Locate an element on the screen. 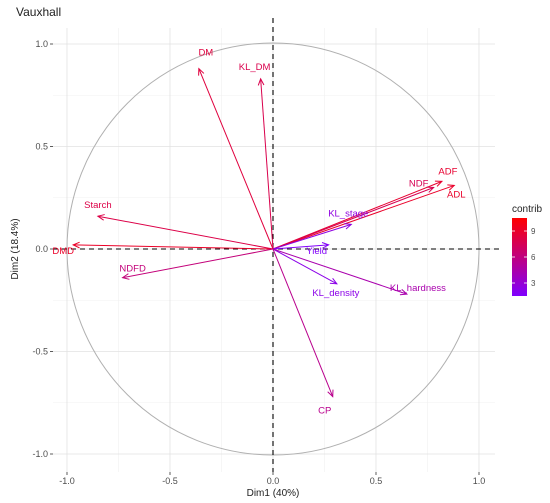 This screenshot has height=503, width=550. label-dm: DM is located at coordinates (205, 53).